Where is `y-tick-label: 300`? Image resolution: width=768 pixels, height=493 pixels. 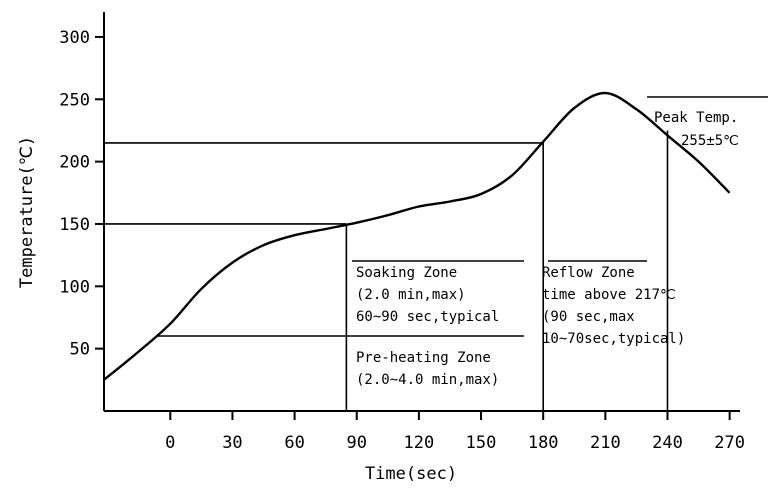
y-tick-label: 300 is located at coordinates (74, 38).